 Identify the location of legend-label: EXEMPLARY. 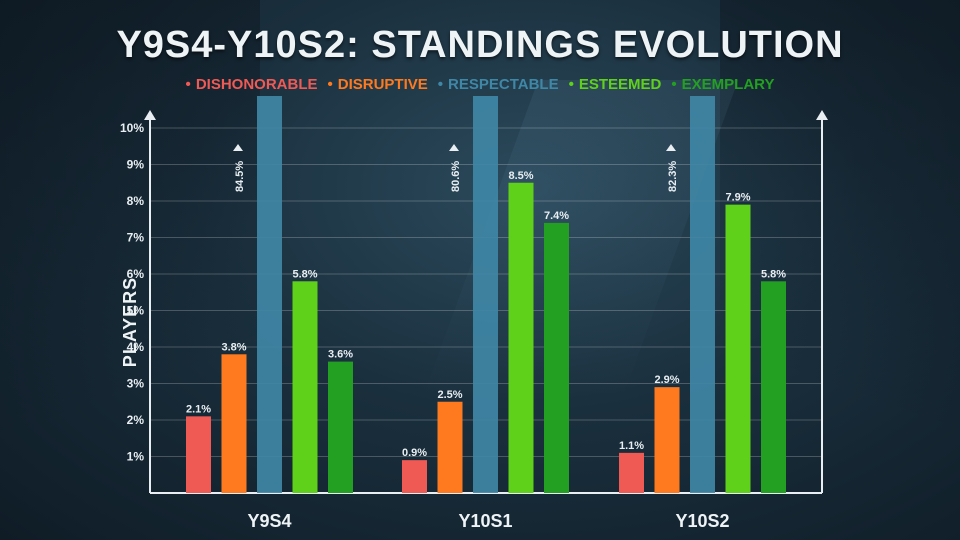
(728, 84).